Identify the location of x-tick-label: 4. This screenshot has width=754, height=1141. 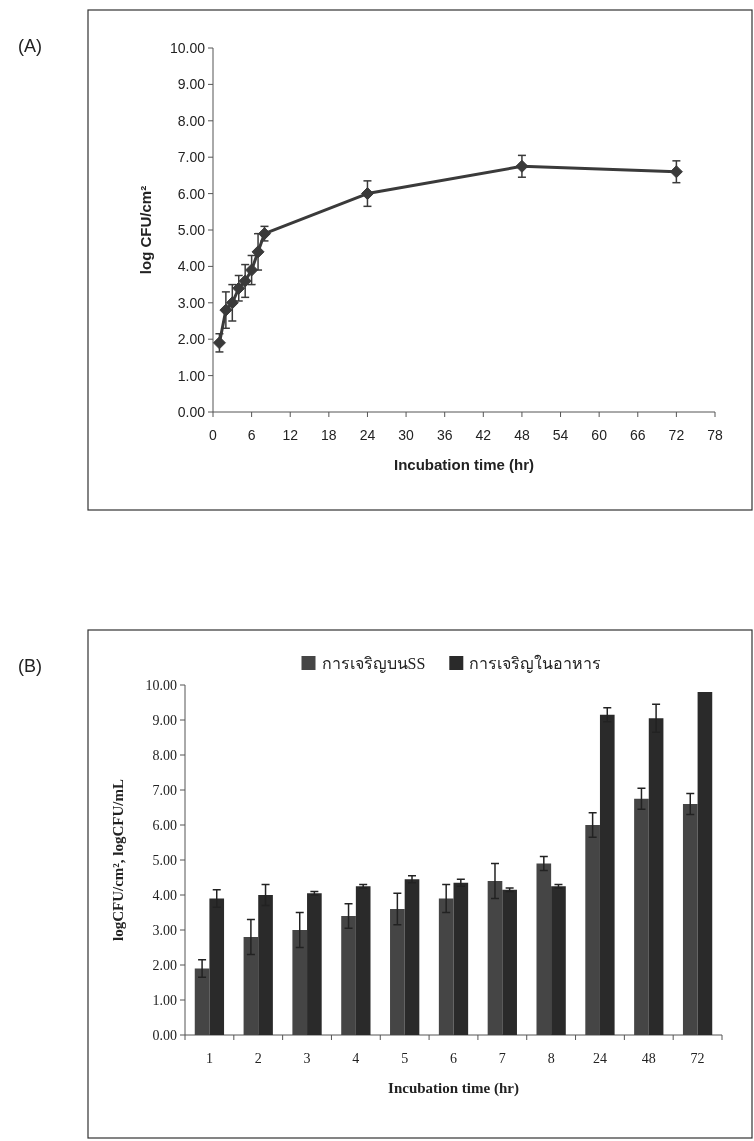
(356, 1058).